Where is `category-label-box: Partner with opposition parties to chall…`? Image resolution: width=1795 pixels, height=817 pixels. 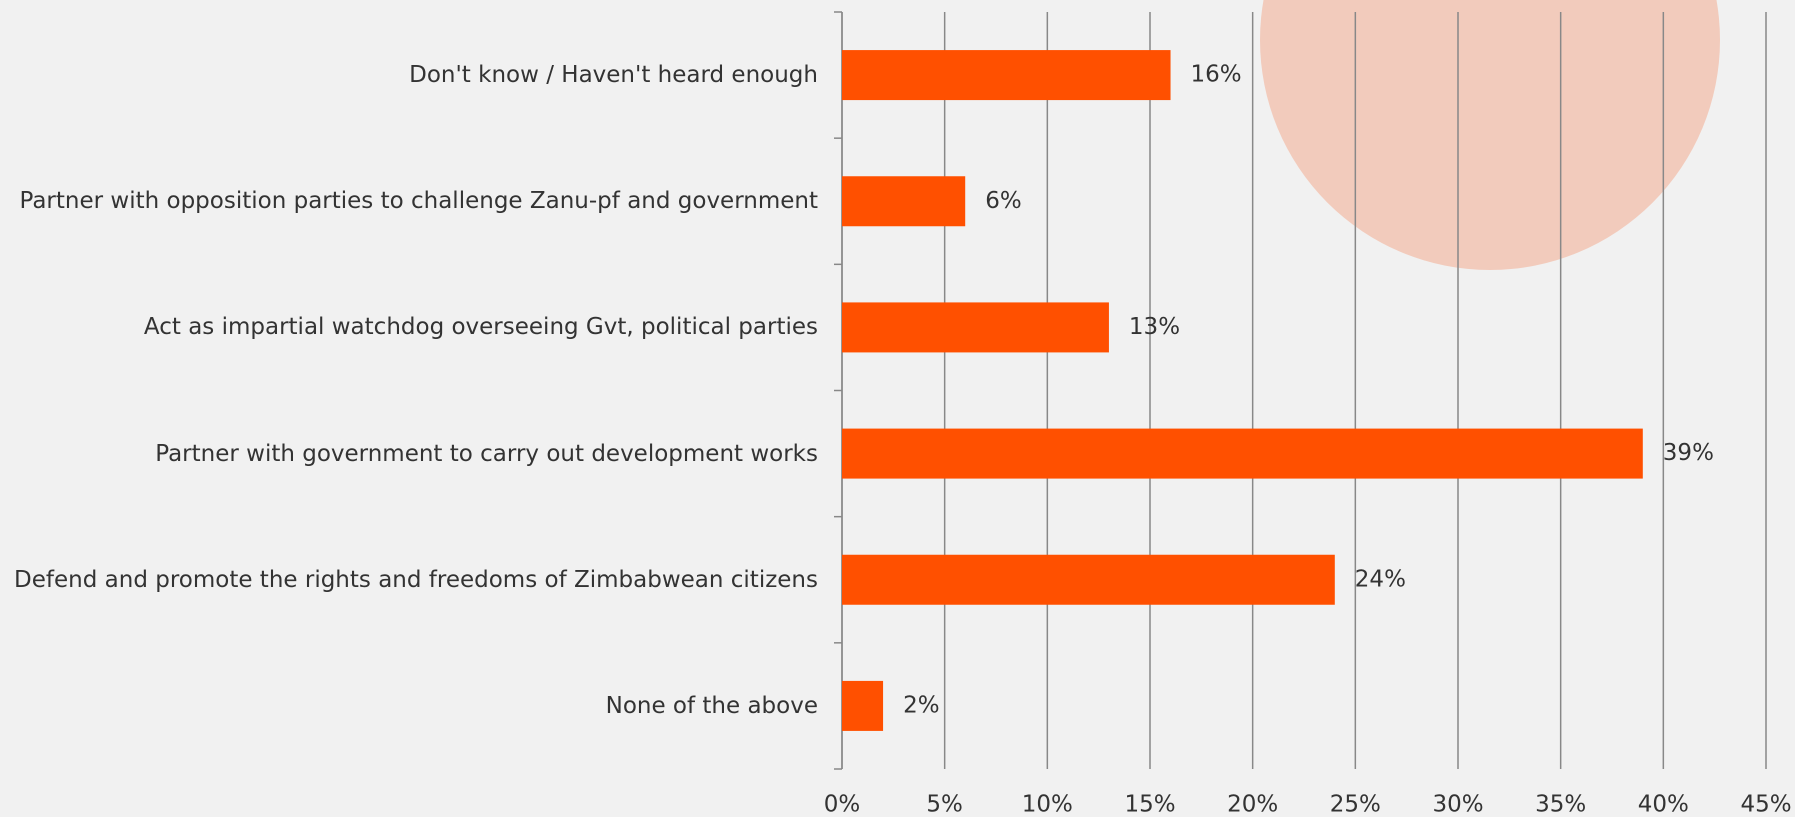 category-label-box: Partner with opposition parties to chall… is located at coordinates (409, 201).